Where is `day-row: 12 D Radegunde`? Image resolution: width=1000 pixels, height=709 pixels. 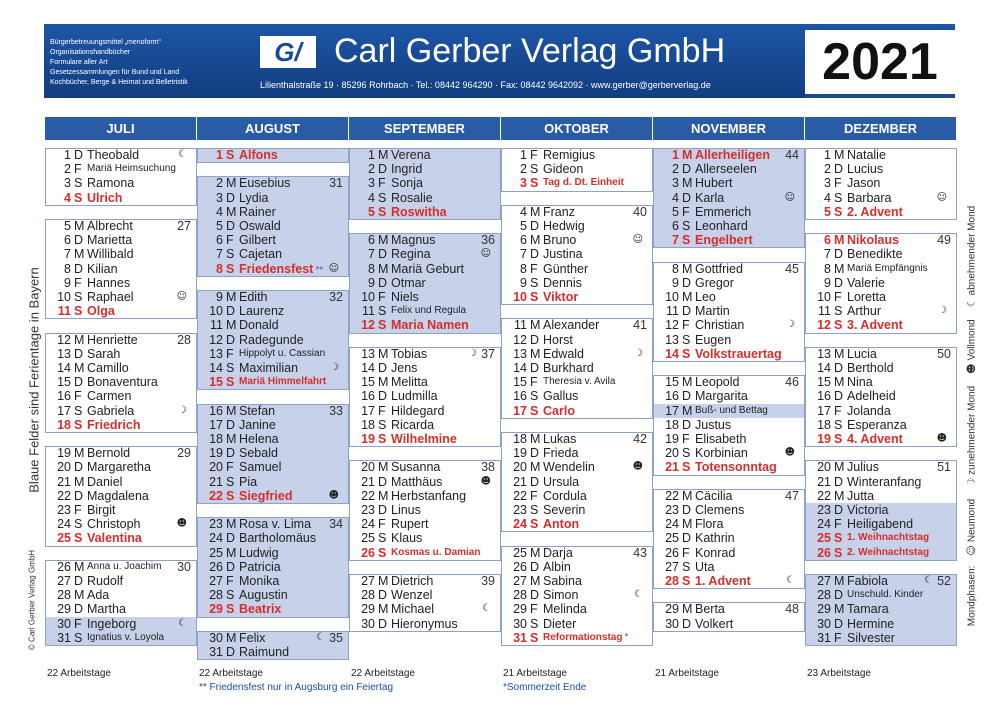
day-row: 12 D Radegunde is located at coordinates (273, 339).